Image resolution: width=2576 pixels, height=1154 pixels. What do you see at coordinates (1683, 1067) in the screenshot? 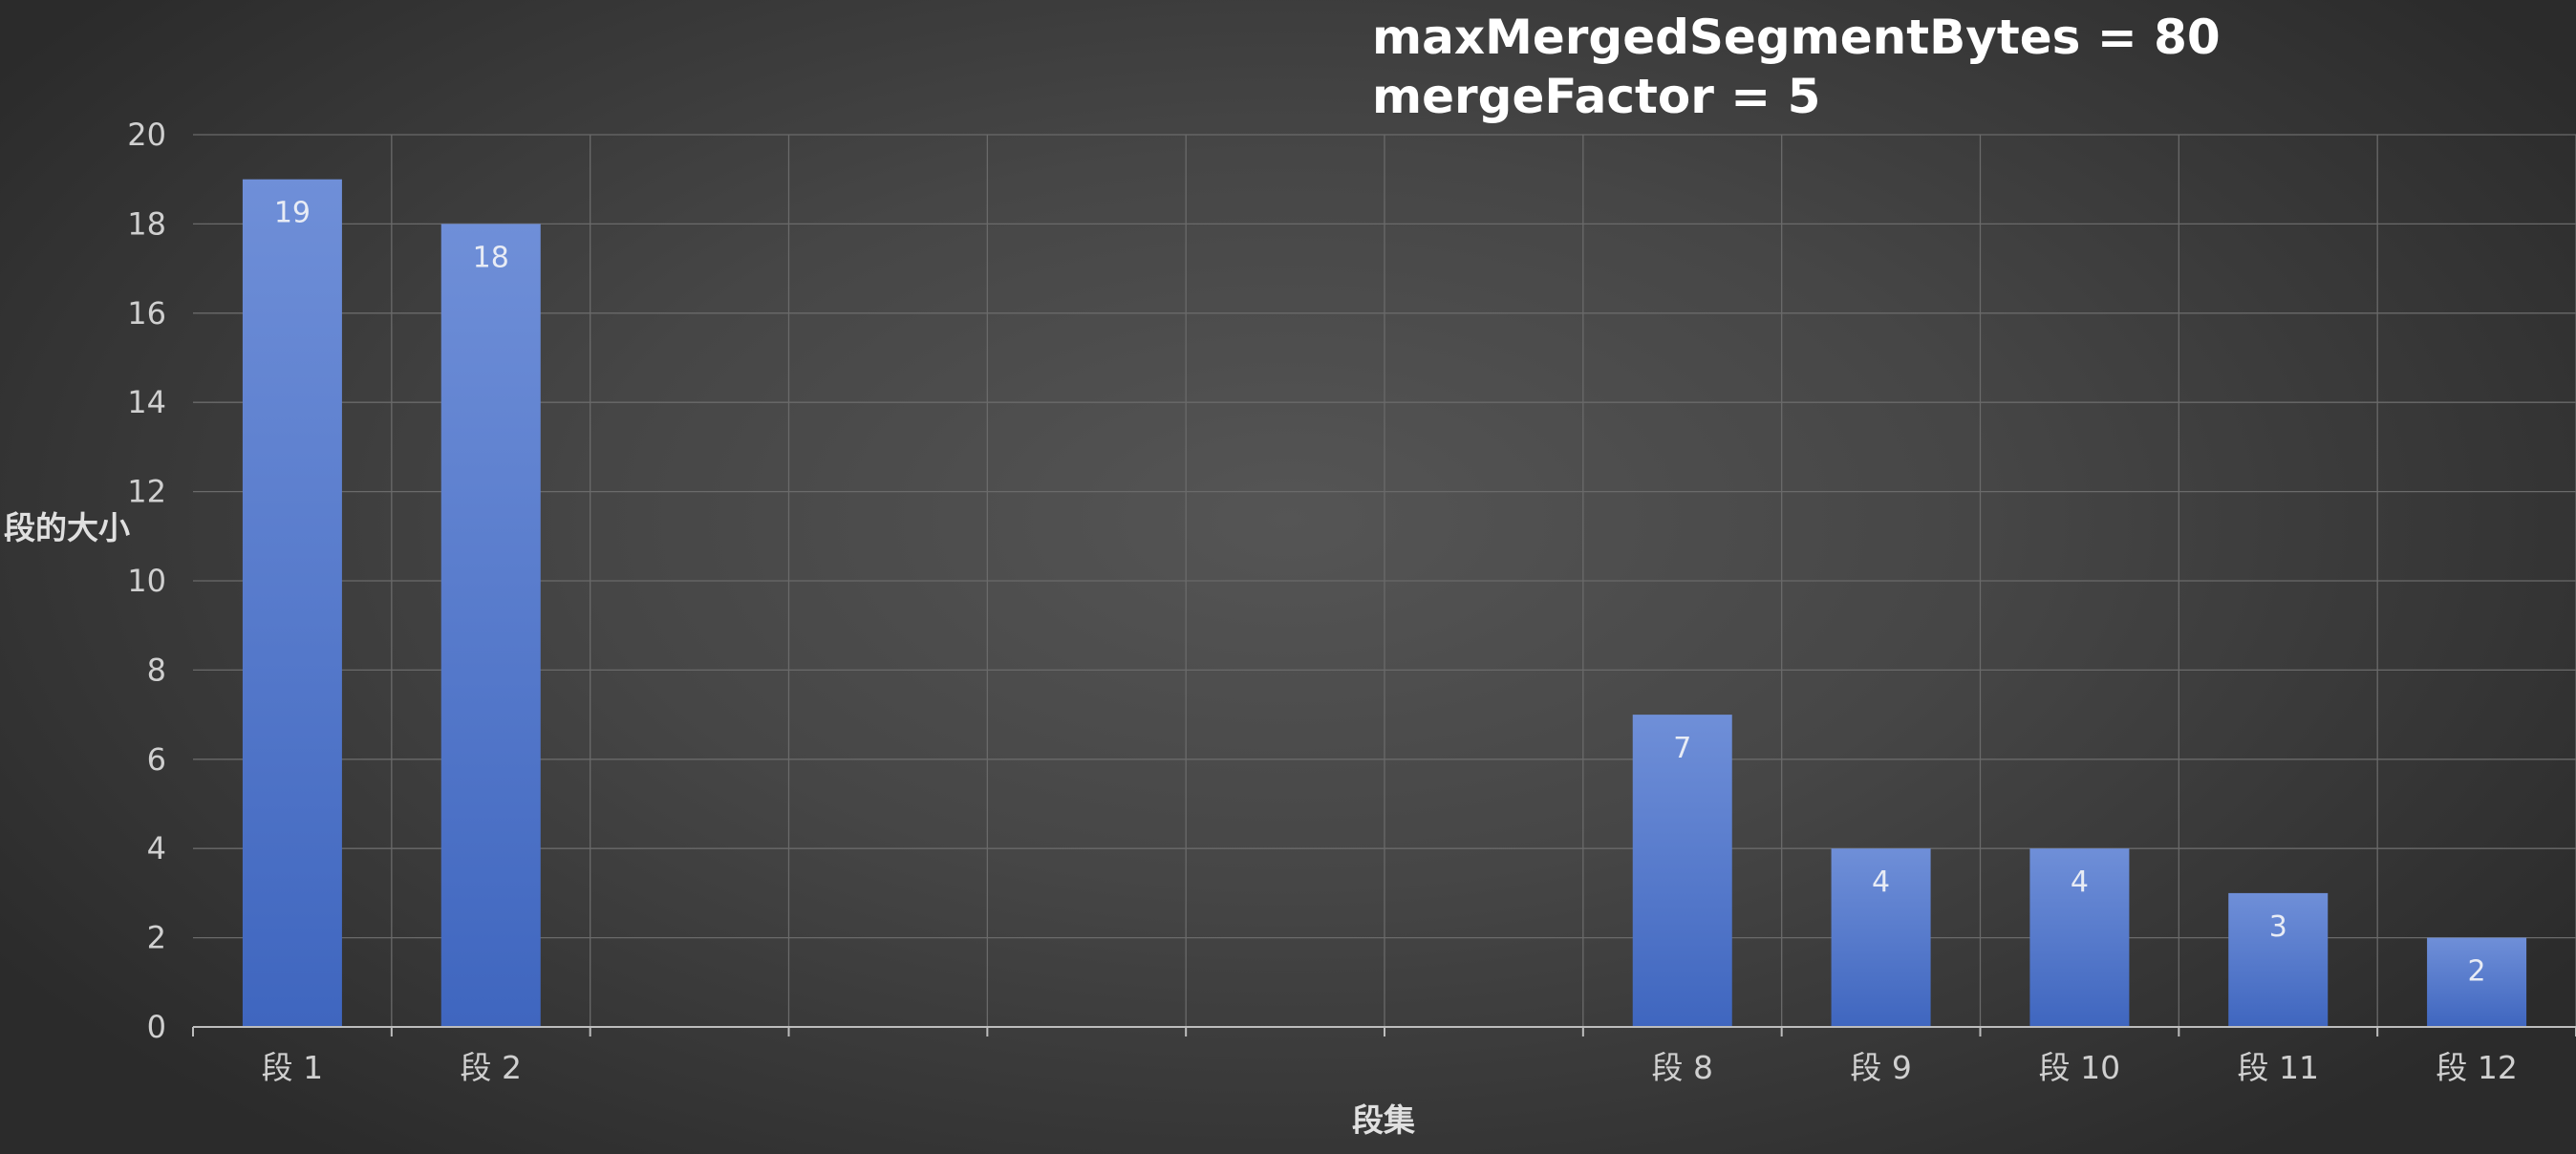
I see `x-tick-label: 段 8` at bounding box center [1683, 1067].